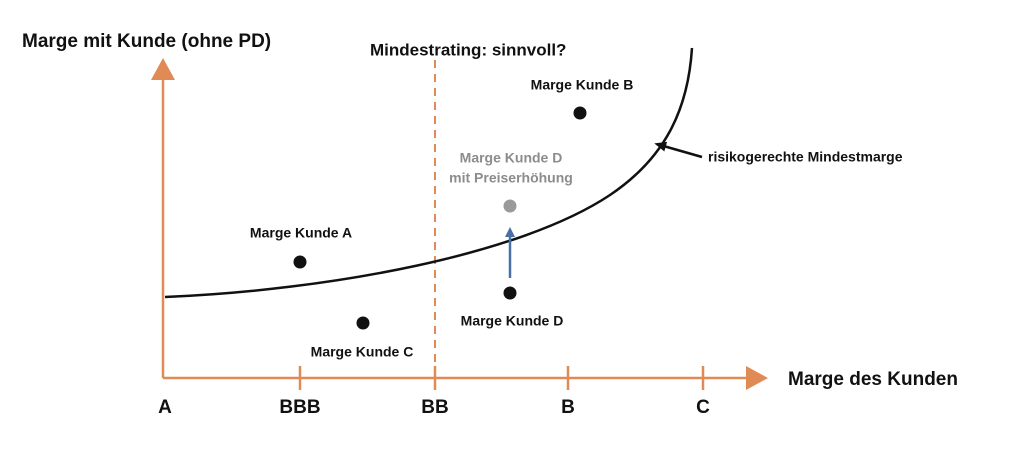 Image resolution: width=1024 pixels, height=453 pixels. What do you see at coordinates (163, 69) in the screenshot?
I see `y-axis-arrow` at bounding box center [163, 69].